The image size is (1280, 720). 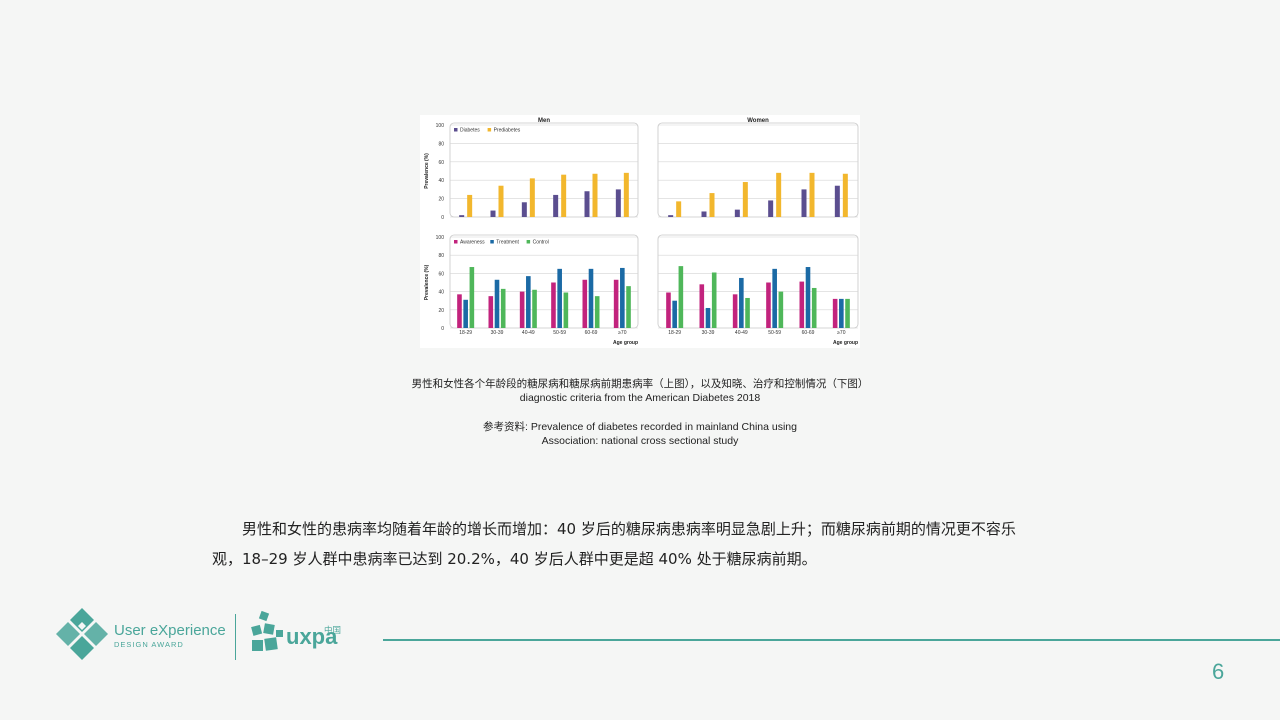 What do you see at coordinates (472, 243) in the screenshot?
I see `legend-label: Awareness` at bounding box center [472, 243].